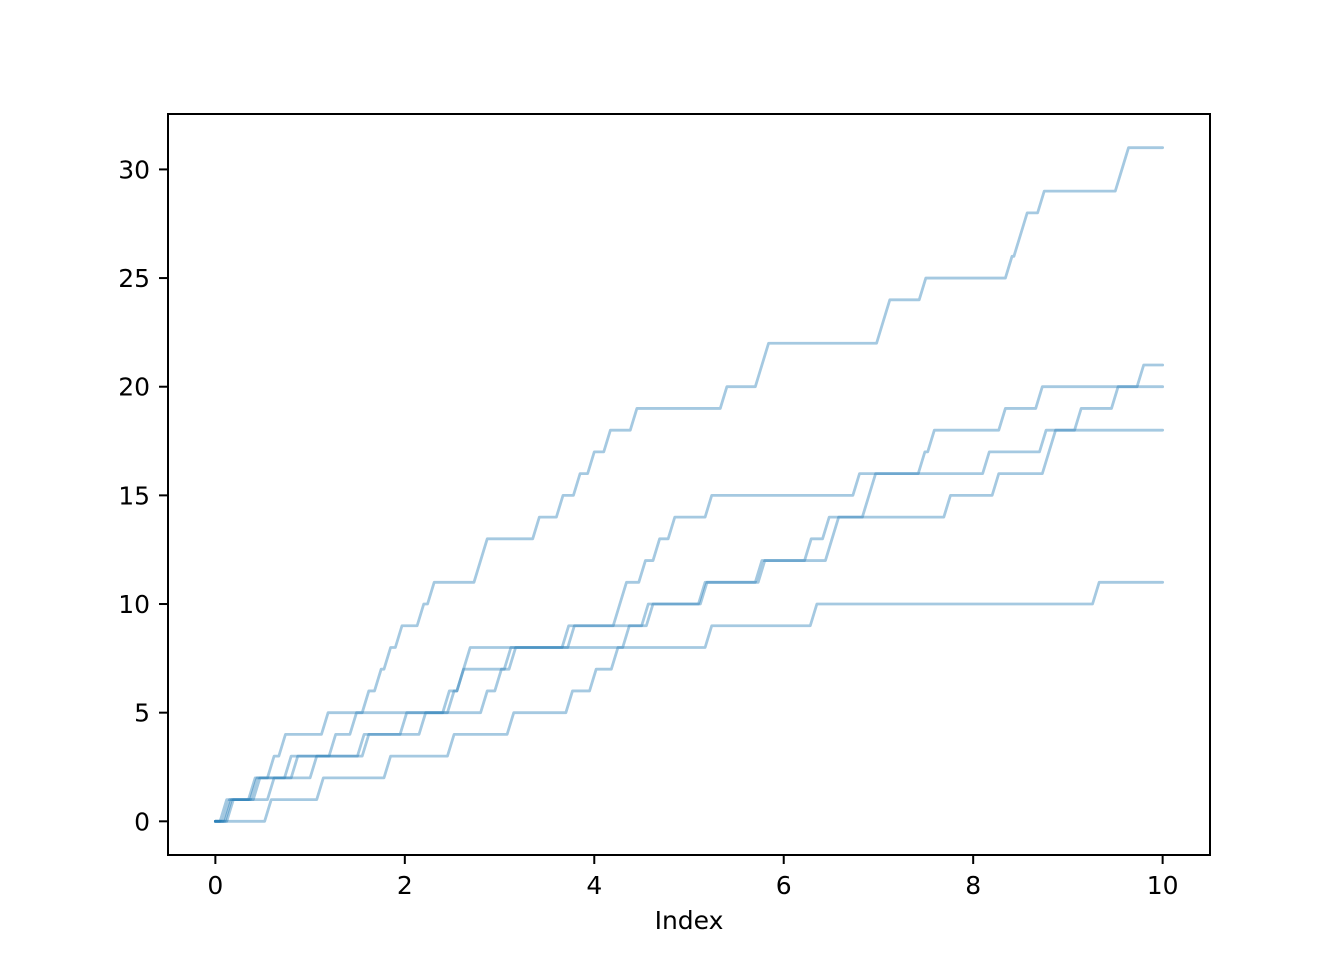  Describe the element at coordinates (142, 713) in the screenshot. I see `y-axis-tick-label: 5` at that location.